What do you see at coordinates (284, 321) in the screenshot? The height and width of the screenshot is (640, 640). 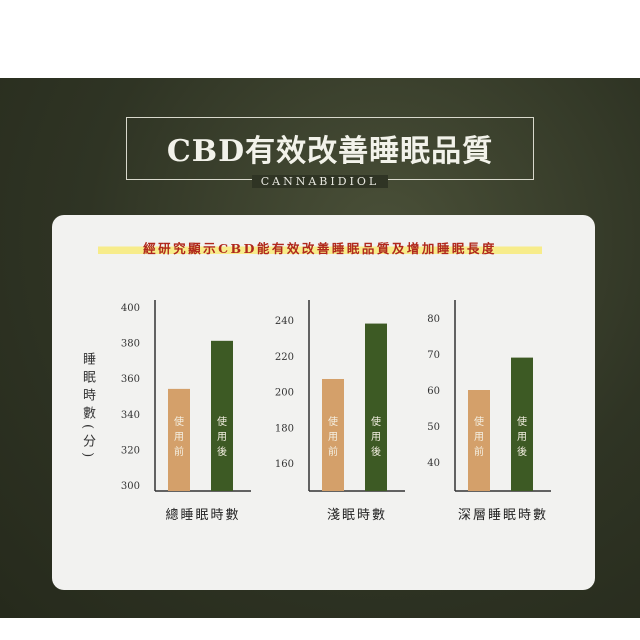 I see `tick-label: 240` at bounding box center [284, 321].